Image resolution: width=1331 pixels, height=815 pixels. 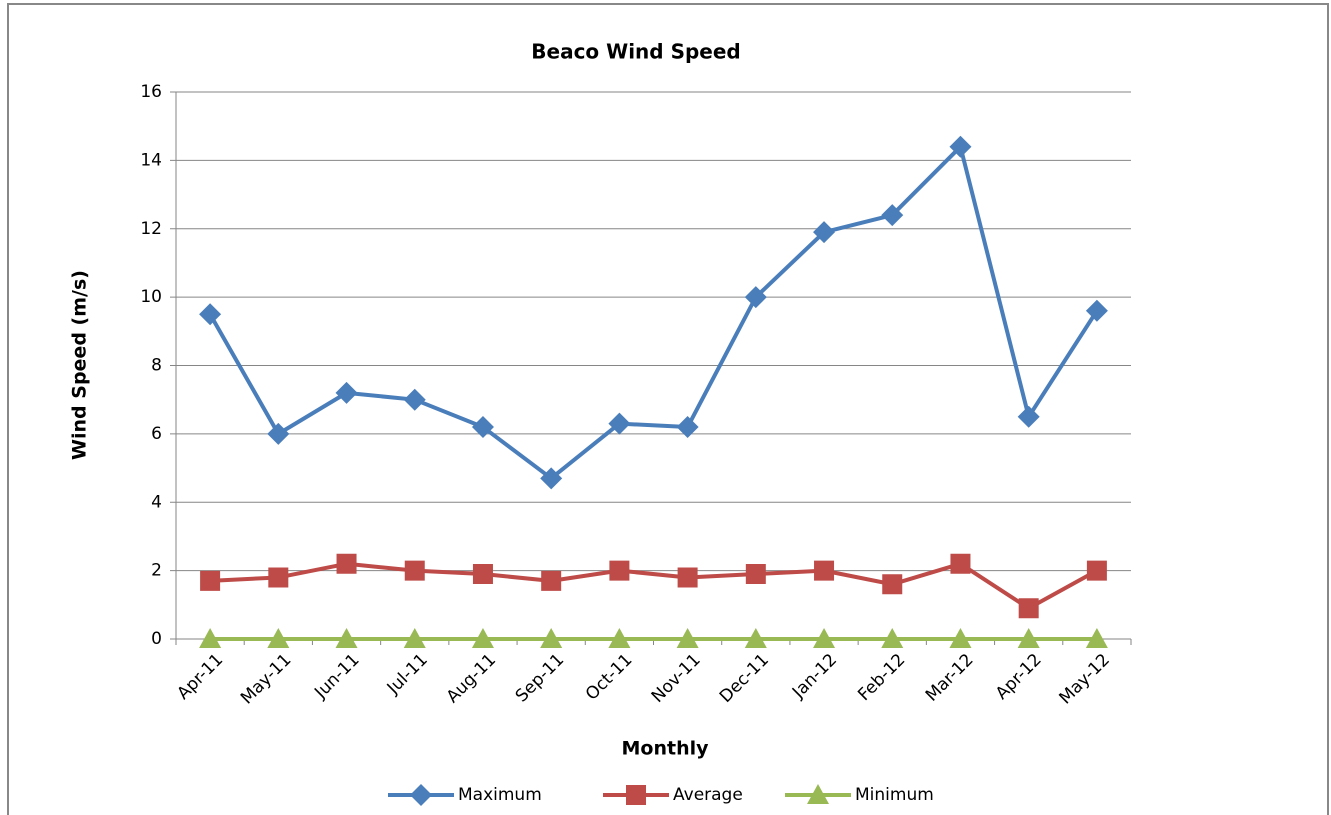 I want to click on x-tick-label: Aug-11, so click(x=471, y=678).